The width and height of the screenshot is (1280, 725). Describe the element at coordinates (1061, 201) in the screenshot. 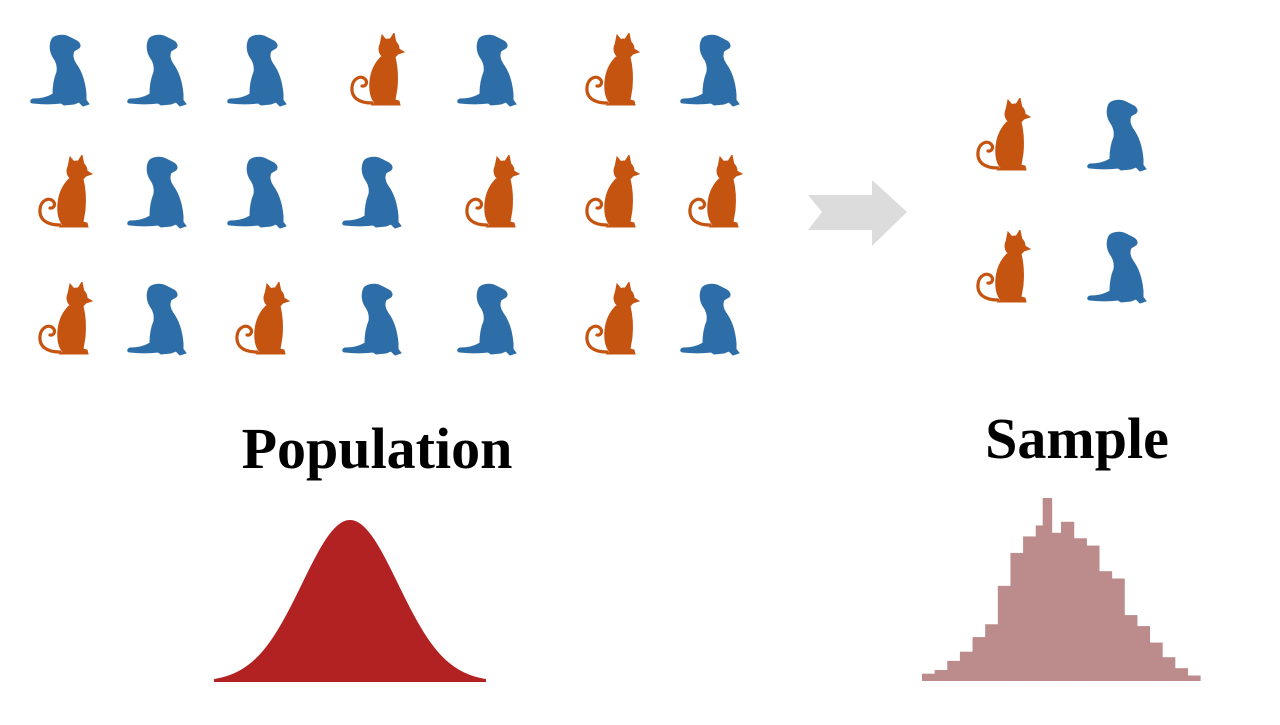

I see `sample-icon-grid` at that location.